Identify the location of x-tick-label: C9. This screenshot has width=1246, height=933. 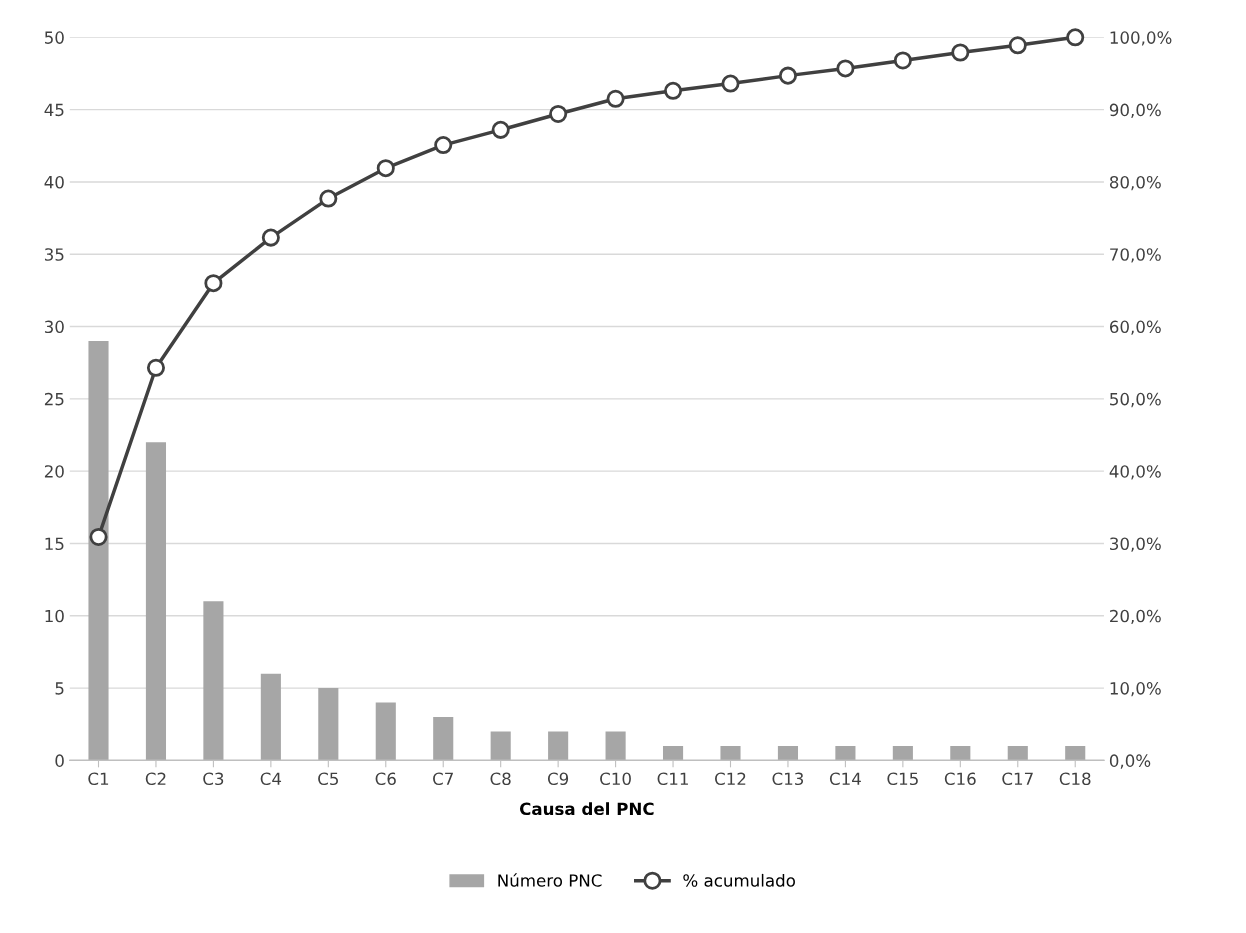
(558, 779).